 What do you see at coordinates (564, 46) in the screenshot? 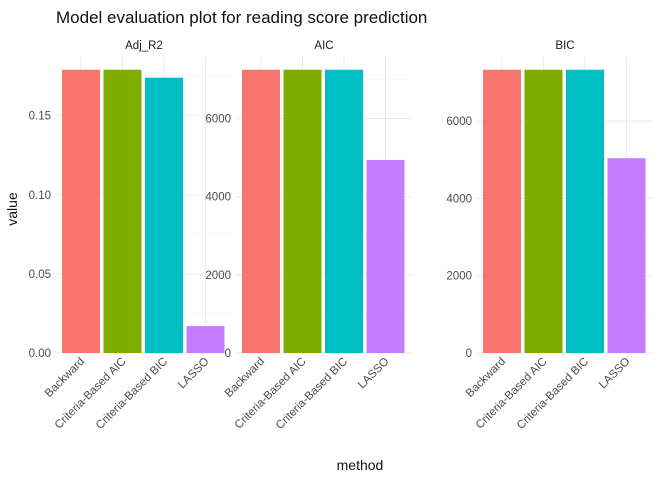
I see `facet-label: BIC` at bounding box center [564, 46].